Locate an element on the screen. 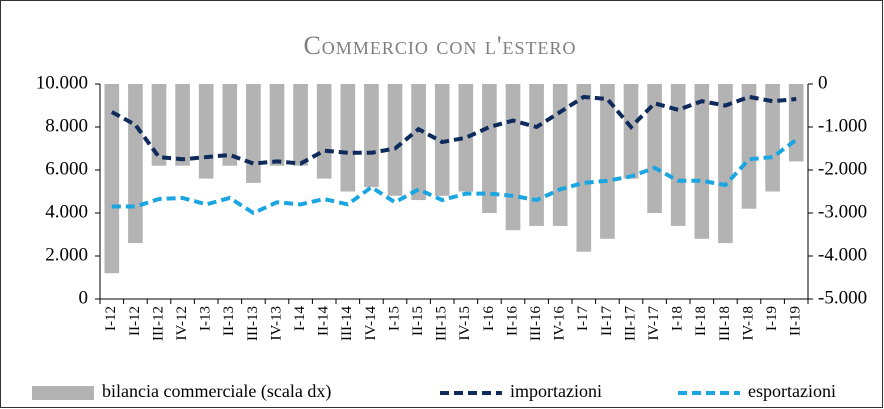 The image size is (884, 409). x-tick-label: III-16 is located at coordinates (536, 323).